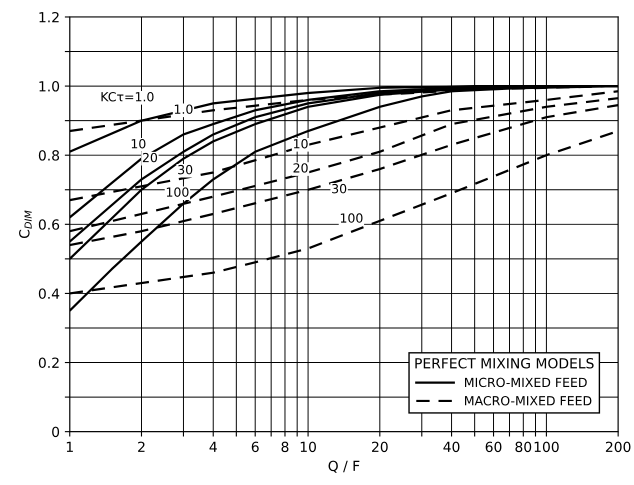  Describe the element at coordinates (183, 109) in the screenshot. I see `annotation: 1.0` at that location.